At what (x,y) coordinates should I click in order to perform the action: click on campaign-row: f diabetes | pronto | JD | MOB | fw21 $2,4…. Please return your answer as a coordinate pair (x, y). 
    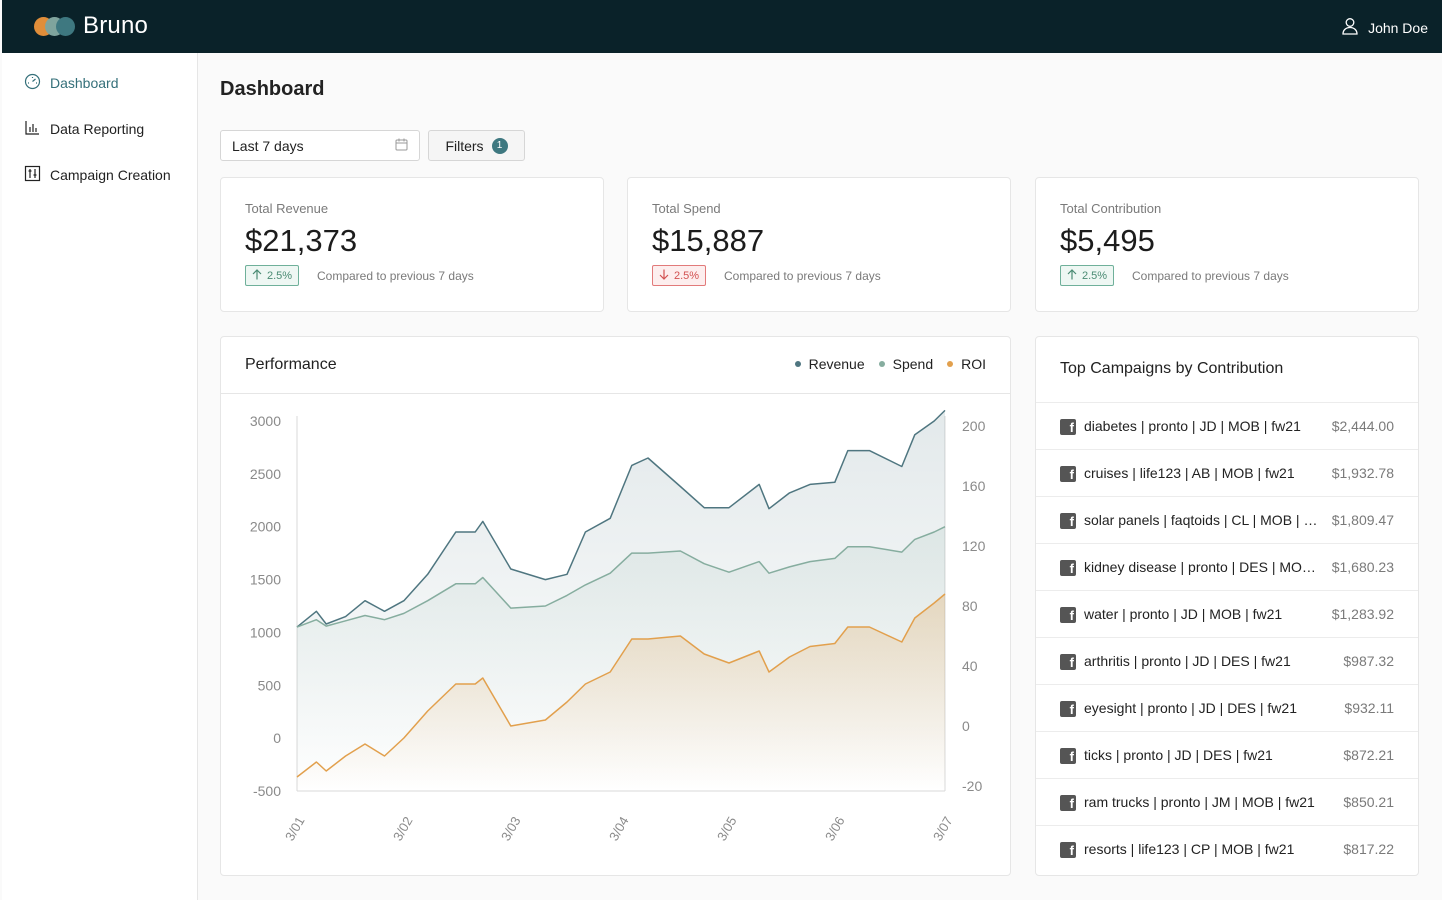
    Looking at the image, I should click on (1227, 425).